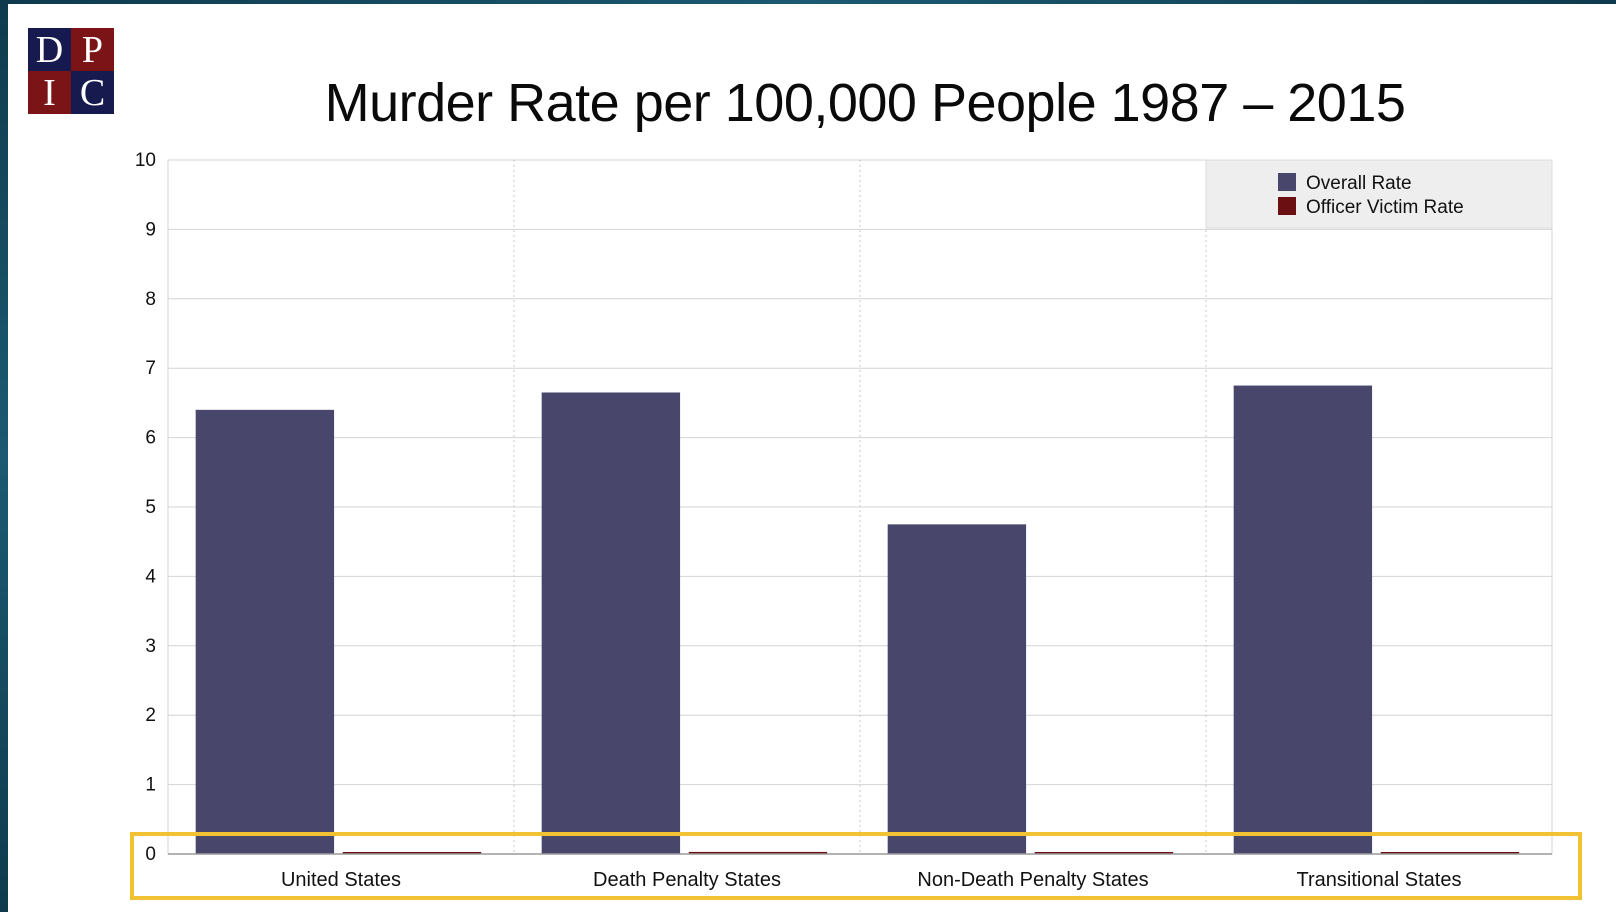 The height and width of the screenshot is (912, 1616). I want to click on x-tick-label: United States, so click(341, 880).